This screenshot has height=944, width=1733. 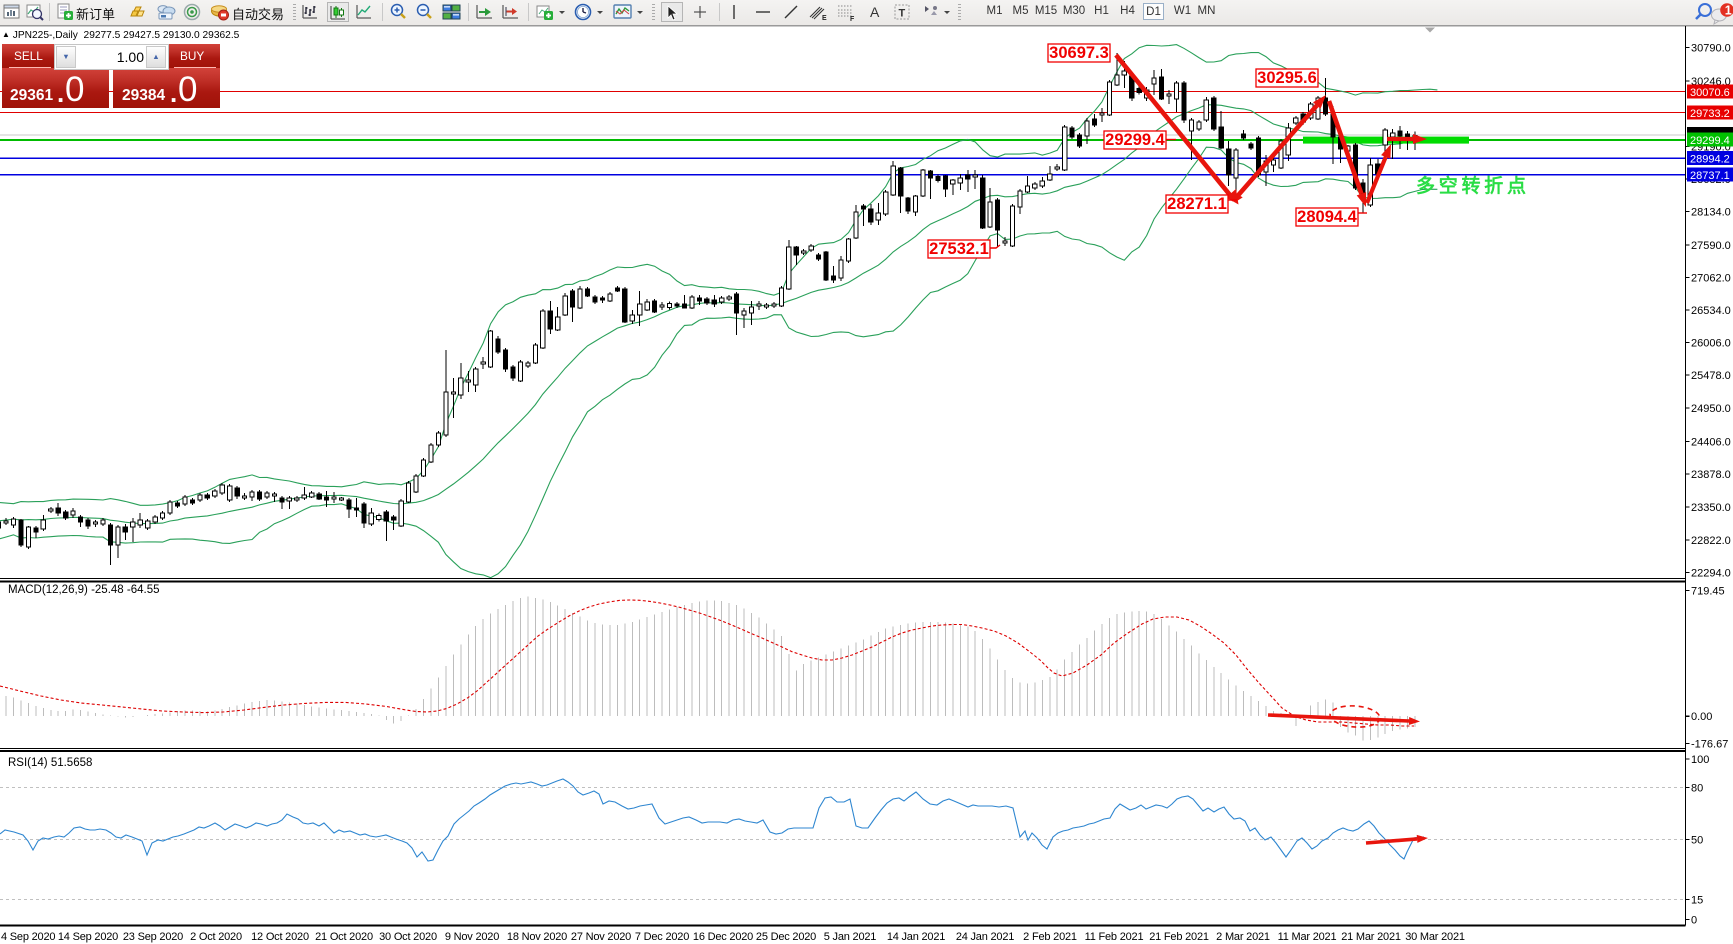 What do you see at coordinates (1711, 311) in the screenshot?
I see `svg-text: 26534.0` at bounding box center [1711, 311].